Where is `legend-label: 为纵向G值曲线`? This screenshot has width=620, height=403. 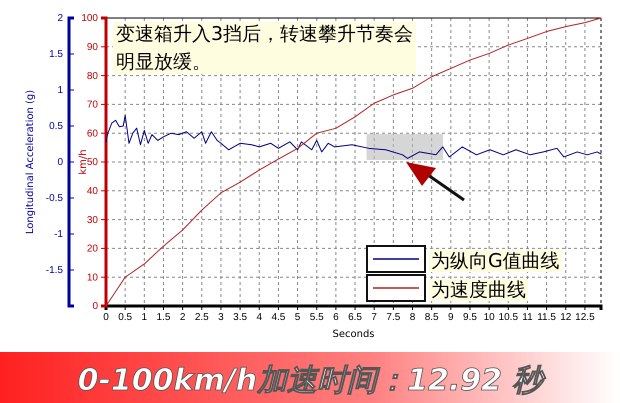
legend-label: 为纵向G值曲线 is located at coordinates (495, 261).